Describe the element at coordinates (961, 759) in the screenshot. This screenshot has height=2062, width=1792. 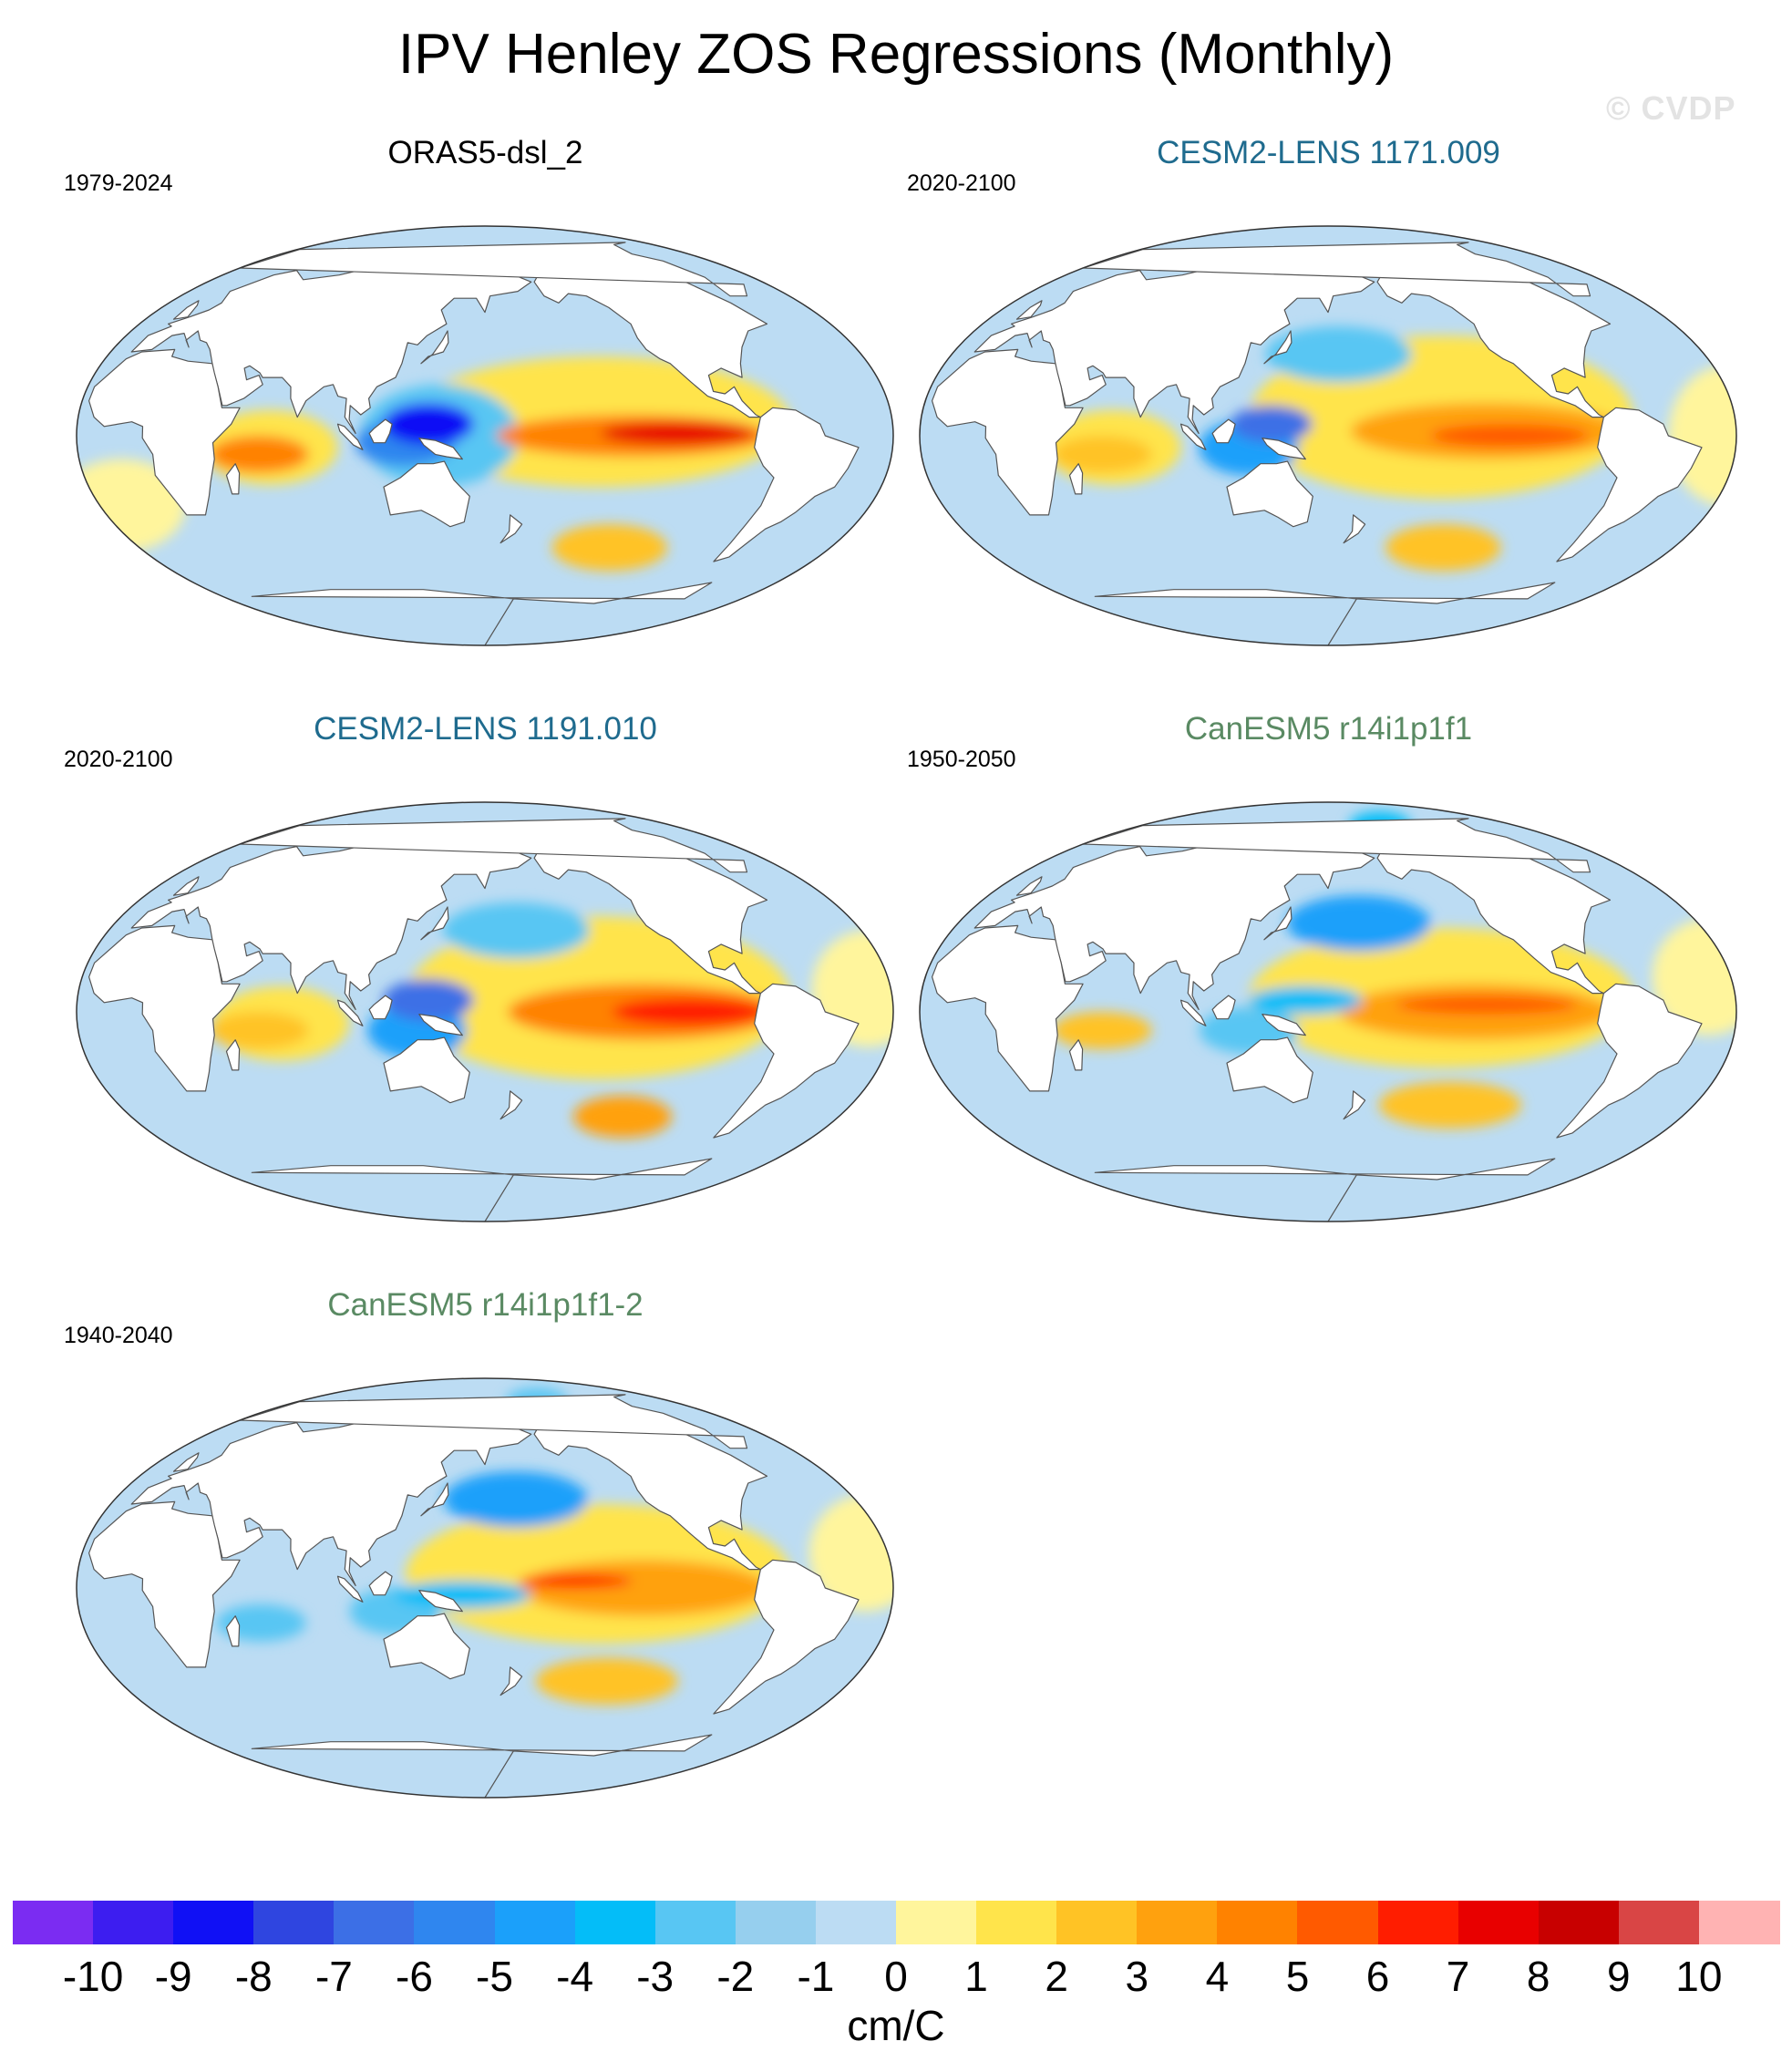
I see `panel-period: 1950-2050` at that location.